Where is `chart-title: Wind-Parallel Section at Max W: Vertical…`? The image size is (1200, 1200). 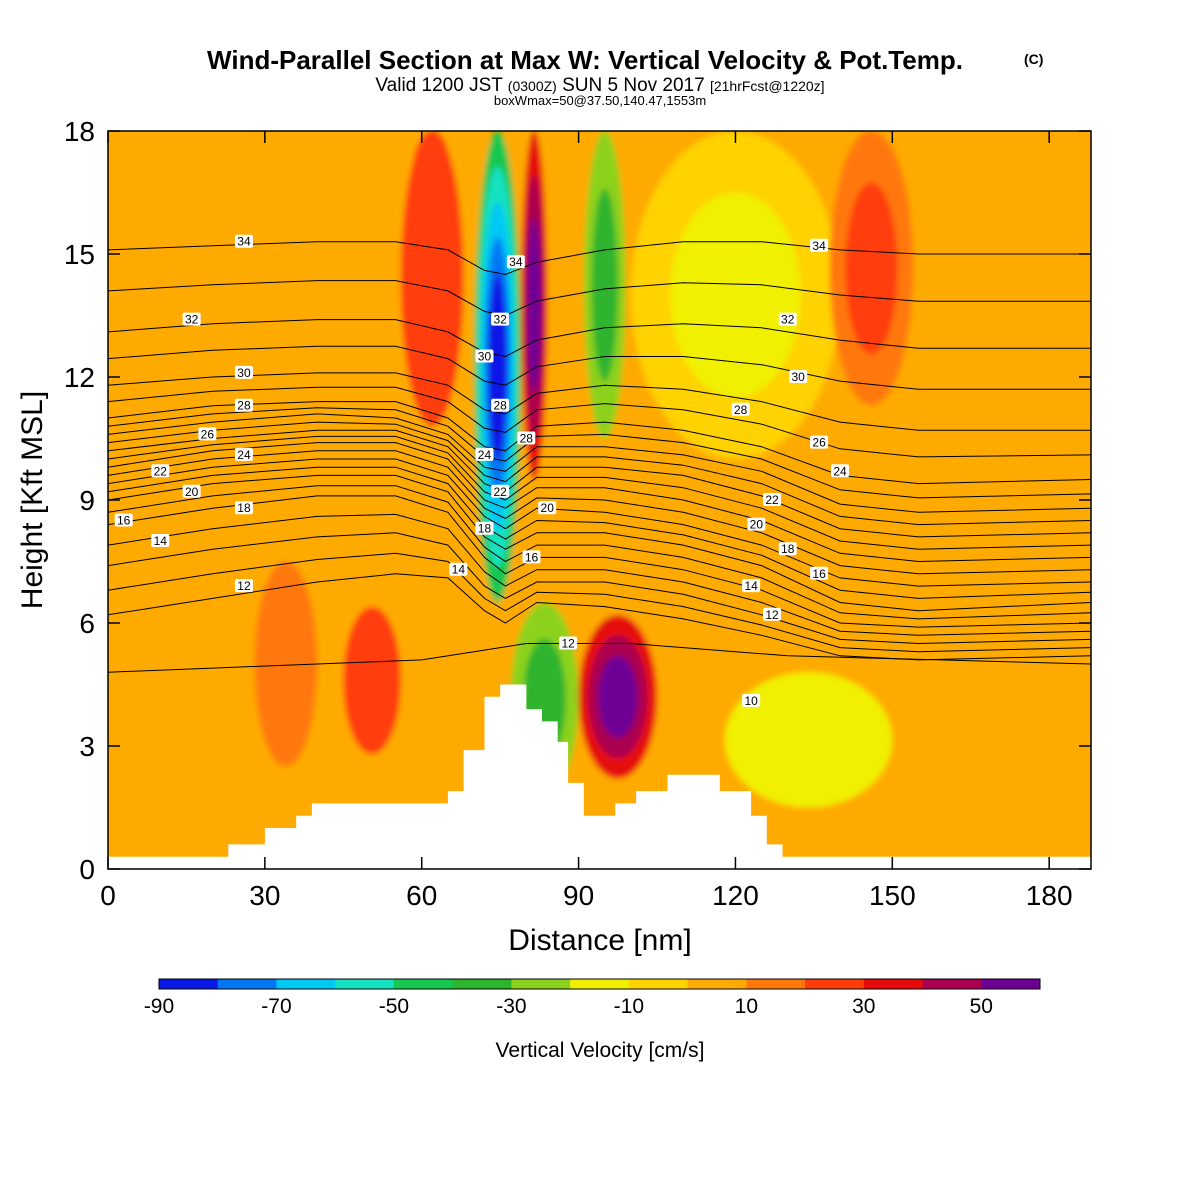 chart-title: Wind-Parallel Section at Max W: Vertical… is located at coordinates (585, 60).